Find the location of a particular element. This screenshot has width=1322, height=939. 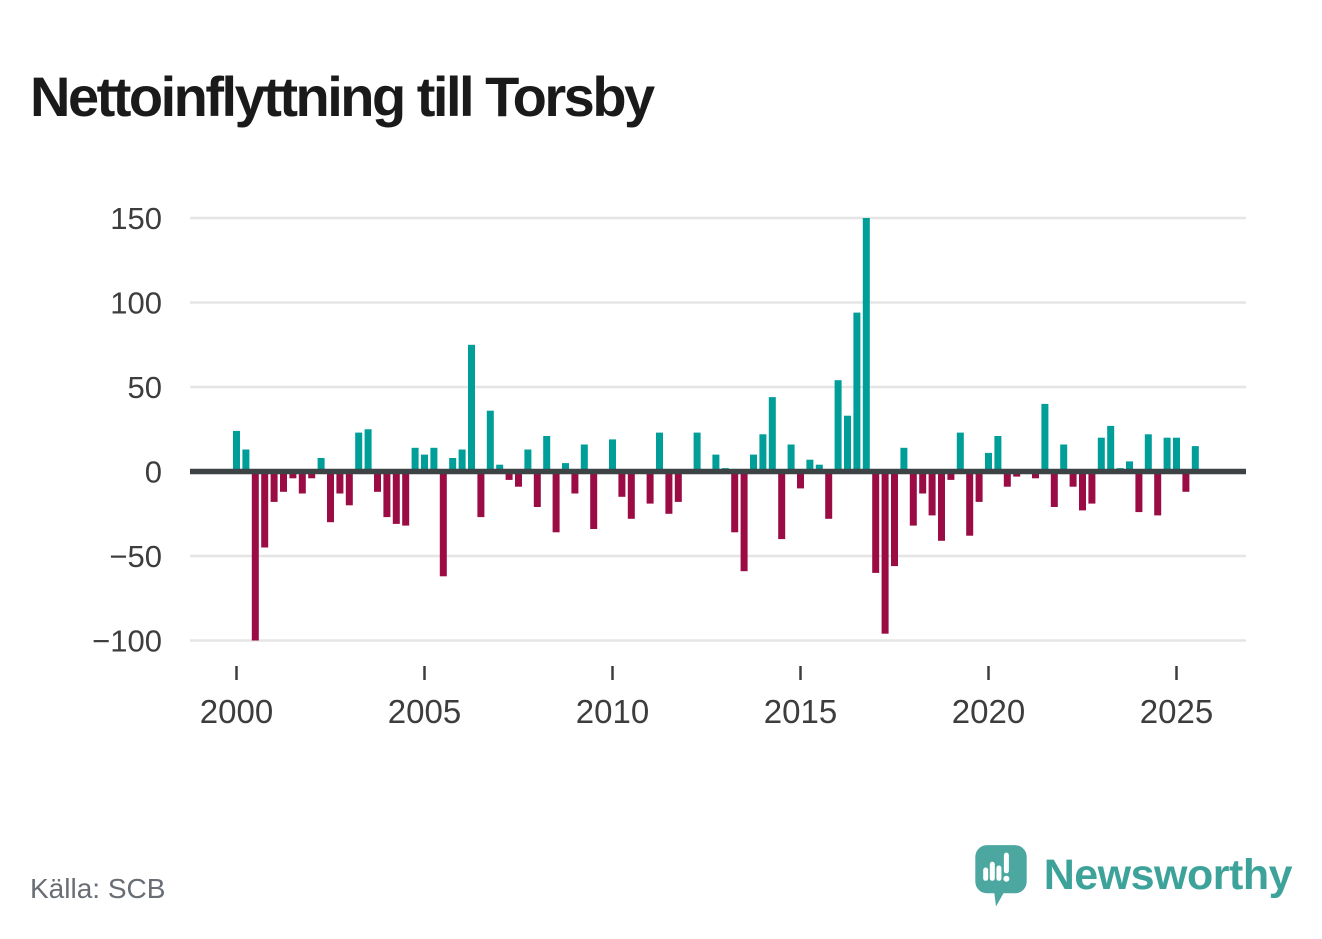

logo-bar-medium is located at coordinates (999, 873).